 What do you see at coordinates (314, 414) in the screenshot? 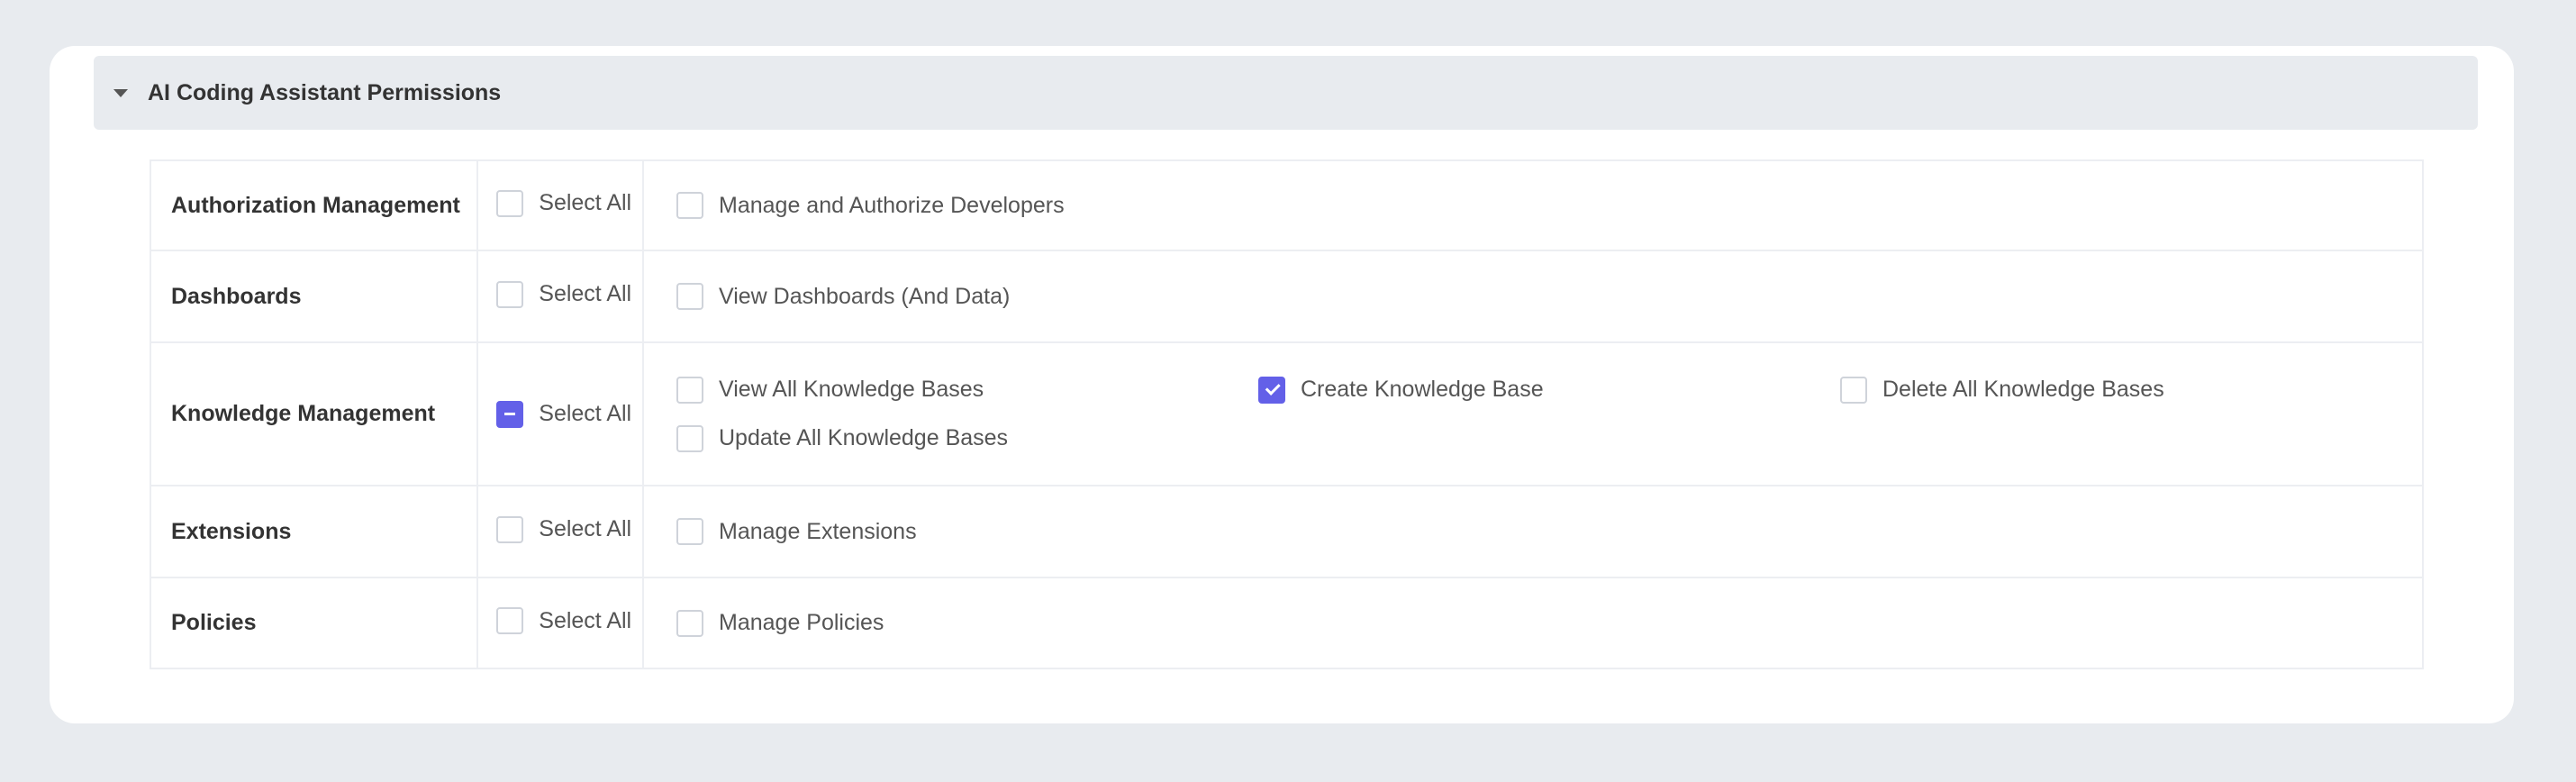
I see `category-label: Knowledge Management` at bounding box center [314, 414].